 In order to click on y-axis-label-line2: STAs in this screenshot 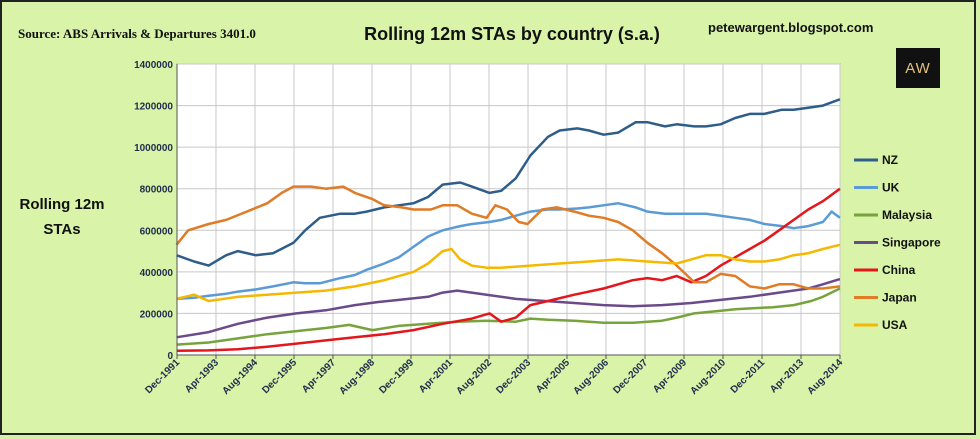, I will do `click(61, 229)`.